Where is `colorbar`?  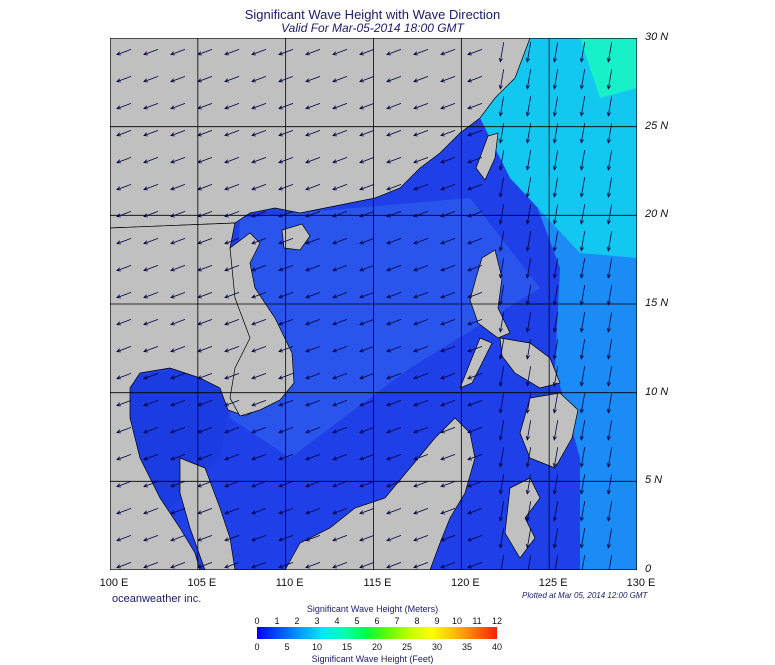 colorbar is located at coordinates (377, 633).